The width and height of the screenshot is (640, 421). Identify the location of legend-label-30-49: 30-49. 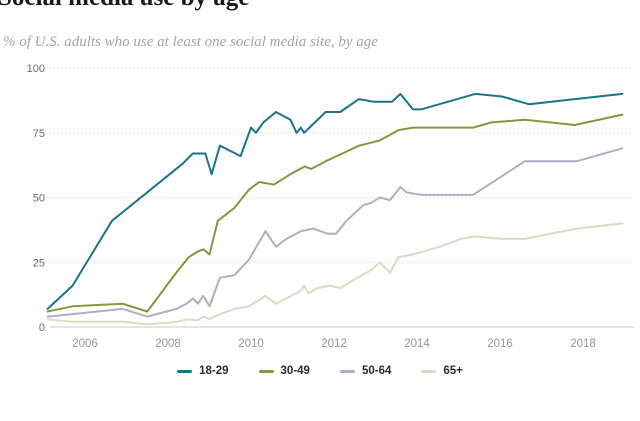
(295, 371).